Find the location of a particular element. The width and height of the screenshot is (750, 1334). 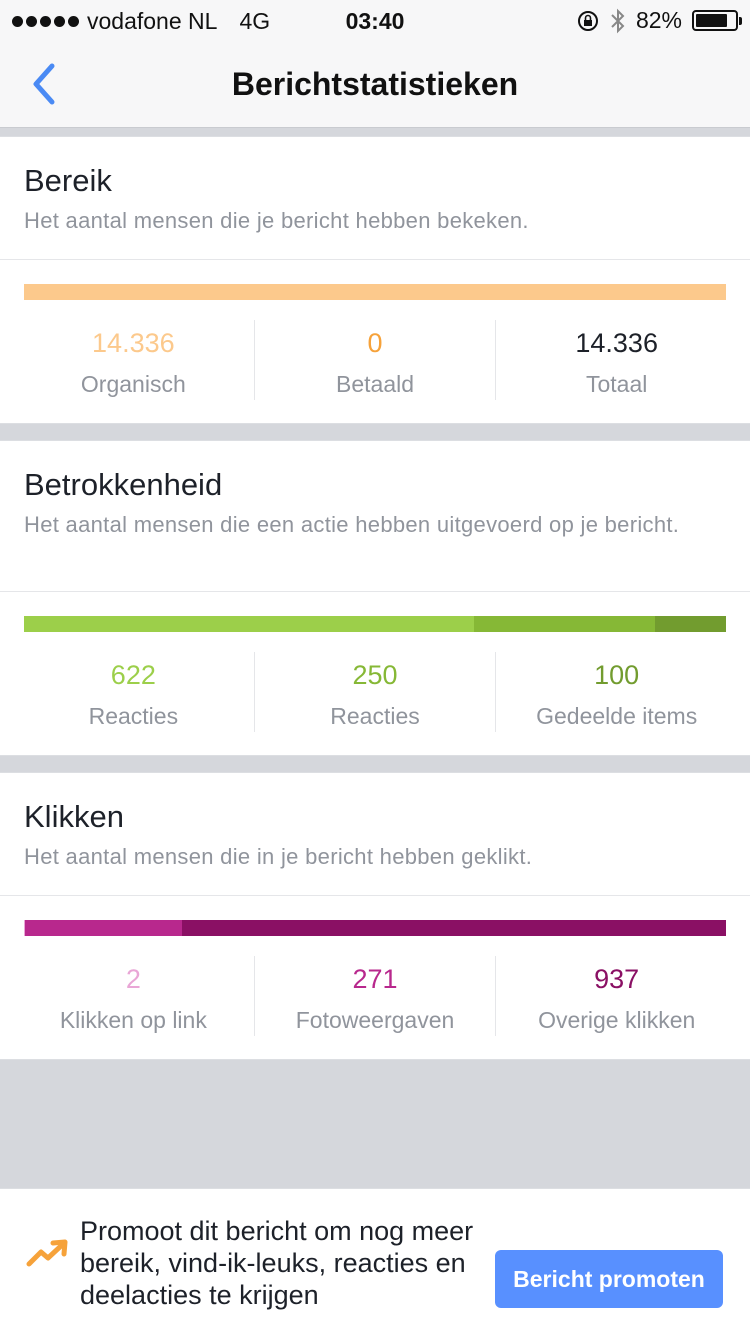

signal-strength-icon is located at coordinates (45, 21).